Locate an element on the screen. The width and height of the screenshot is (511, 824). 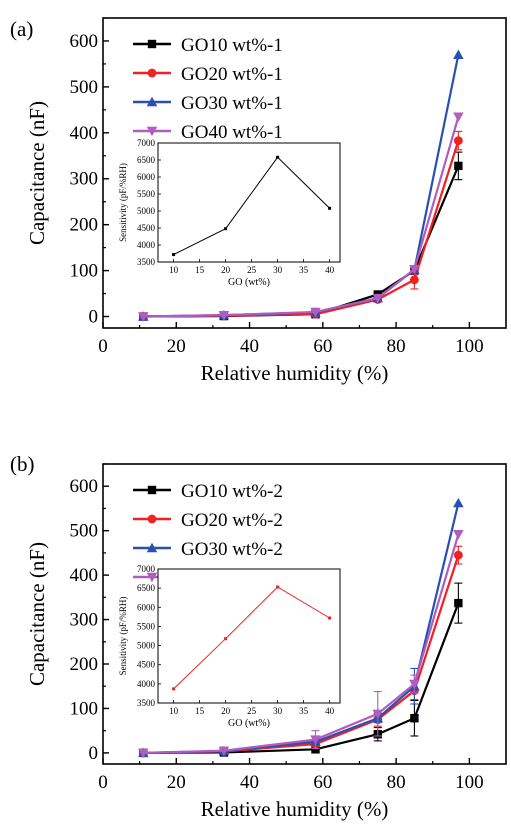
x-tick-label: 0 is located at coordinates (103, 782).